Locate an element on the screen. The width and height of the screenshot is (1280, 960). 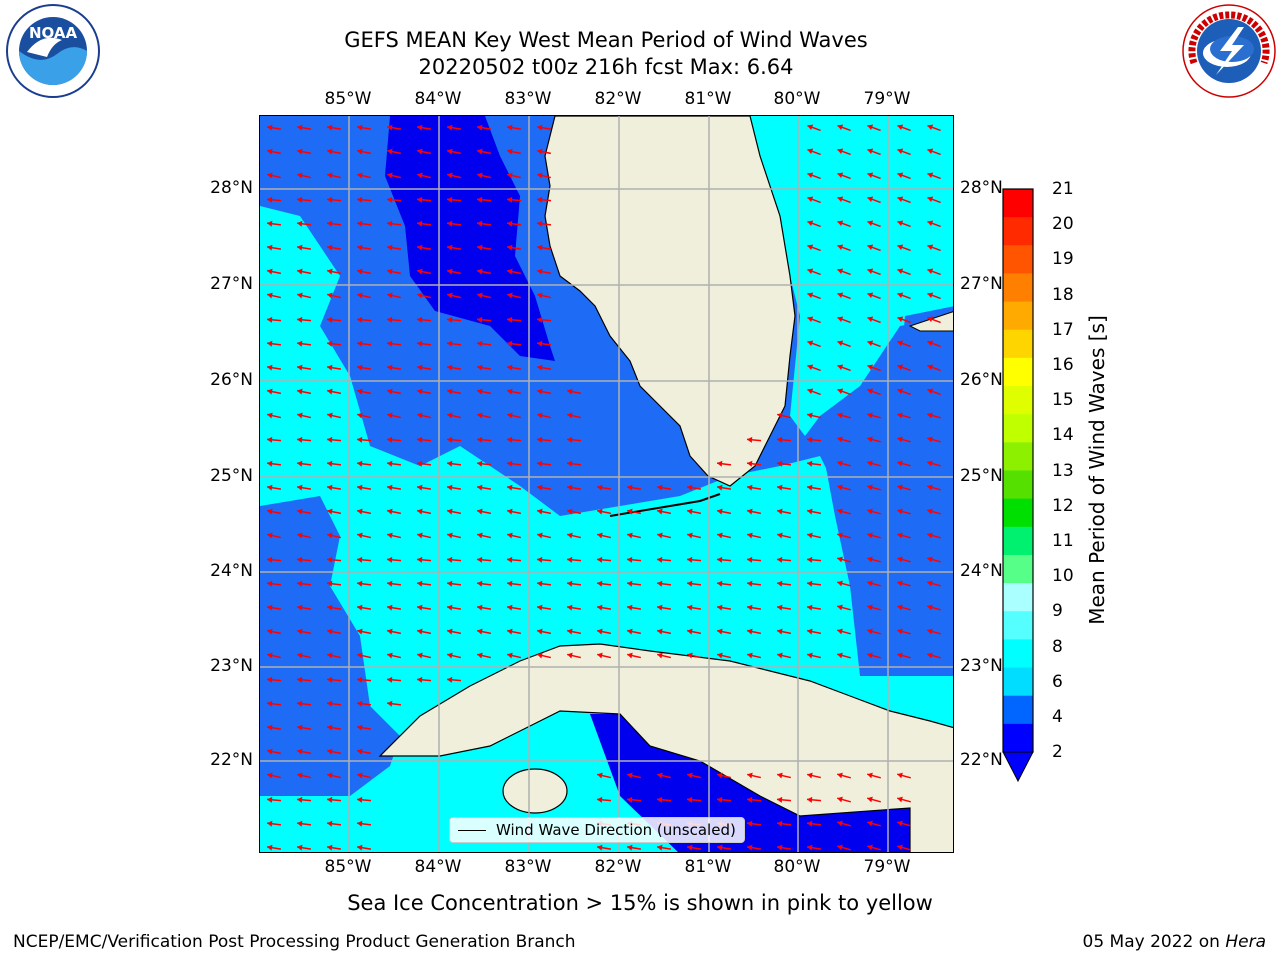
colorbar-tick-label: 11 is located at coordinates (1063, 541).